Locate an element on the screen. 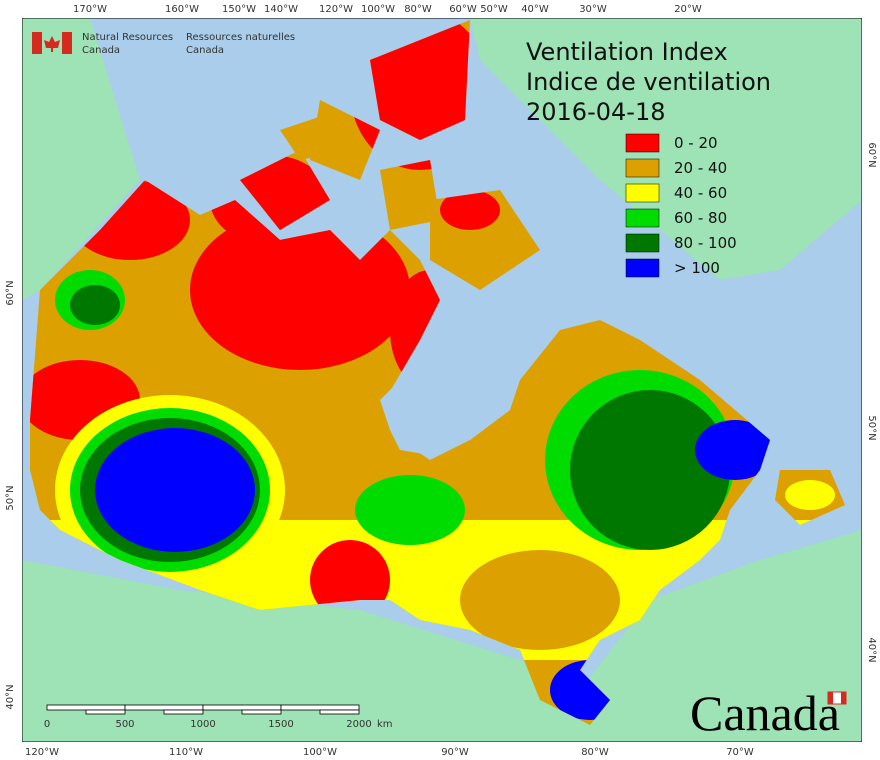  title: Ventilation Index is located at coordinates (627, 52).